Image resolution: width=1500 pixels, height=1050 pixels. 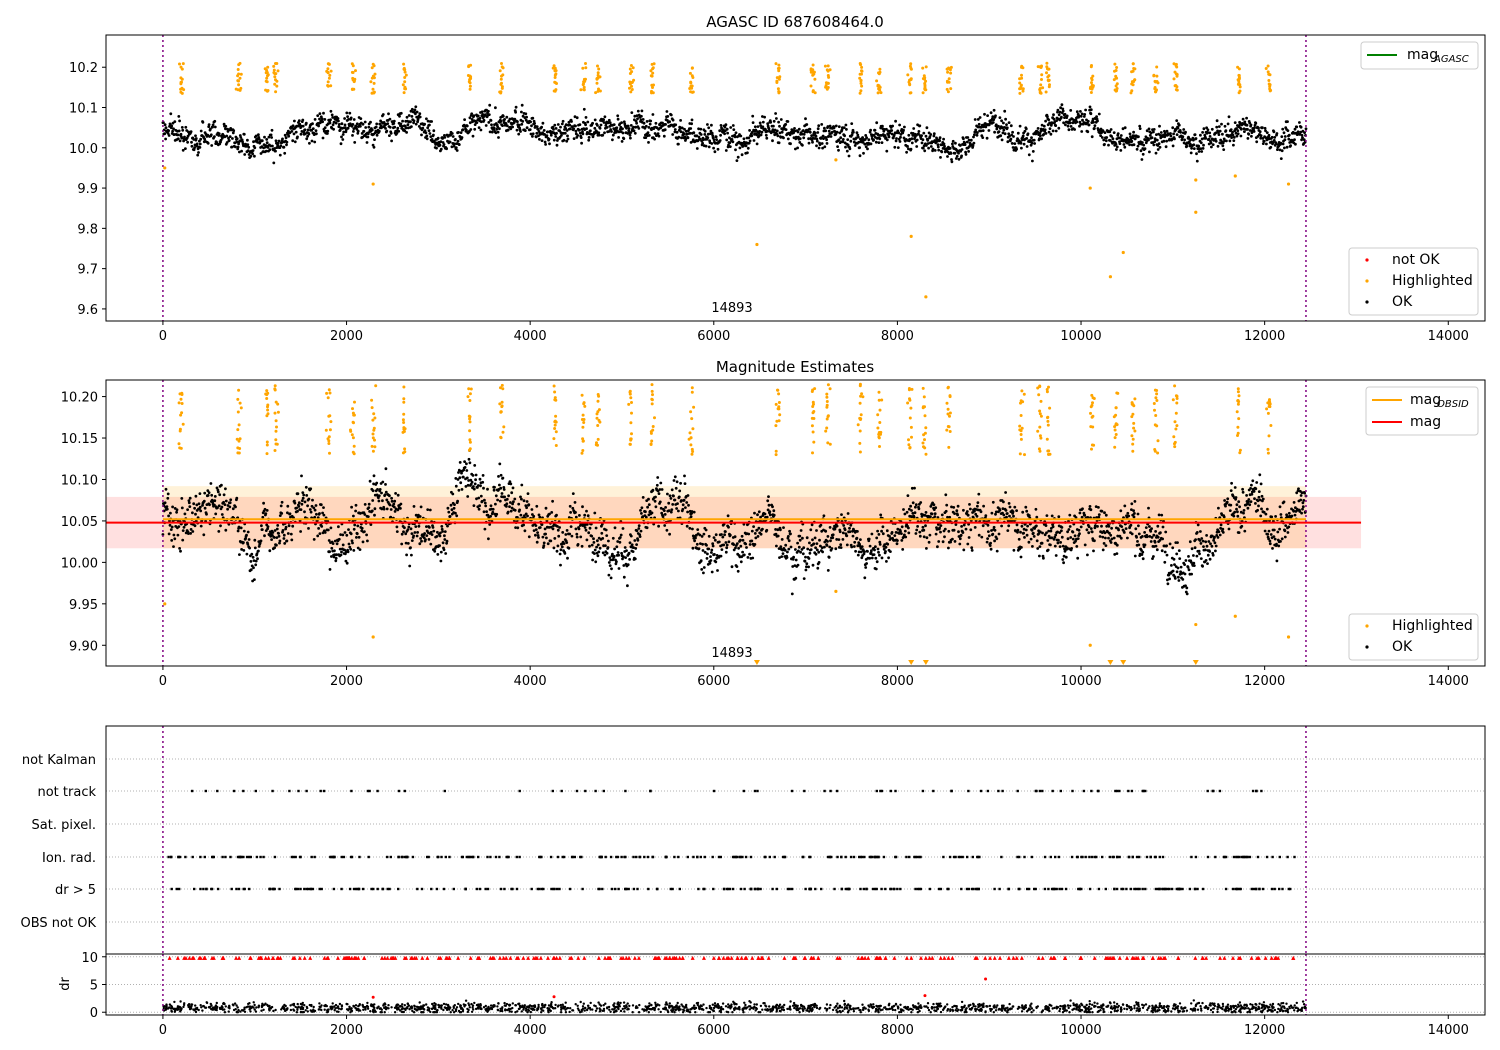 What do you see at coordinates (1264, 336) in the screenshot?
I see `x-tick-label: 12000` at bounding box center [1264, 336].